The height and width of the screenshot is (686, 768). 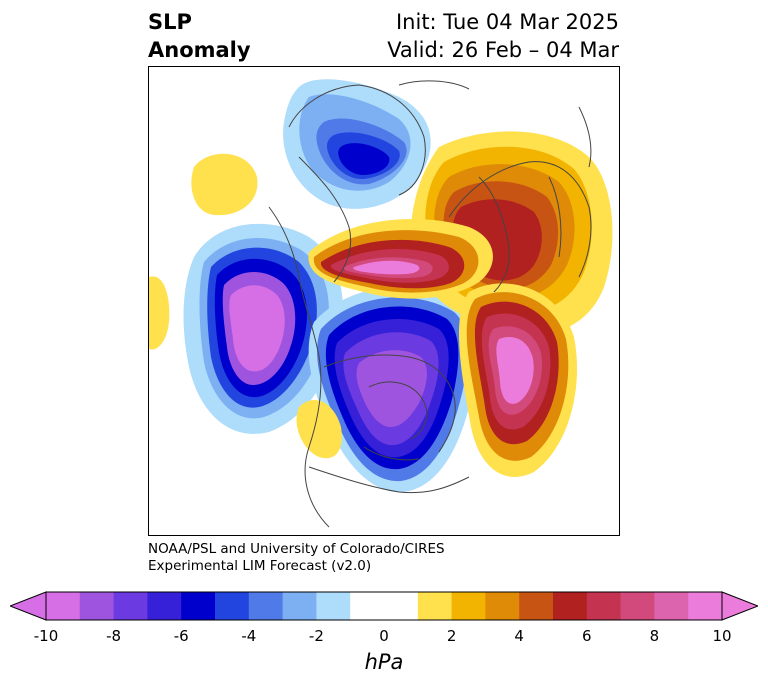 What do you see at coordinates (393, 389) in the screenshot?
I see `negative-anomaly-arctic` at bounding box center [393, 389].